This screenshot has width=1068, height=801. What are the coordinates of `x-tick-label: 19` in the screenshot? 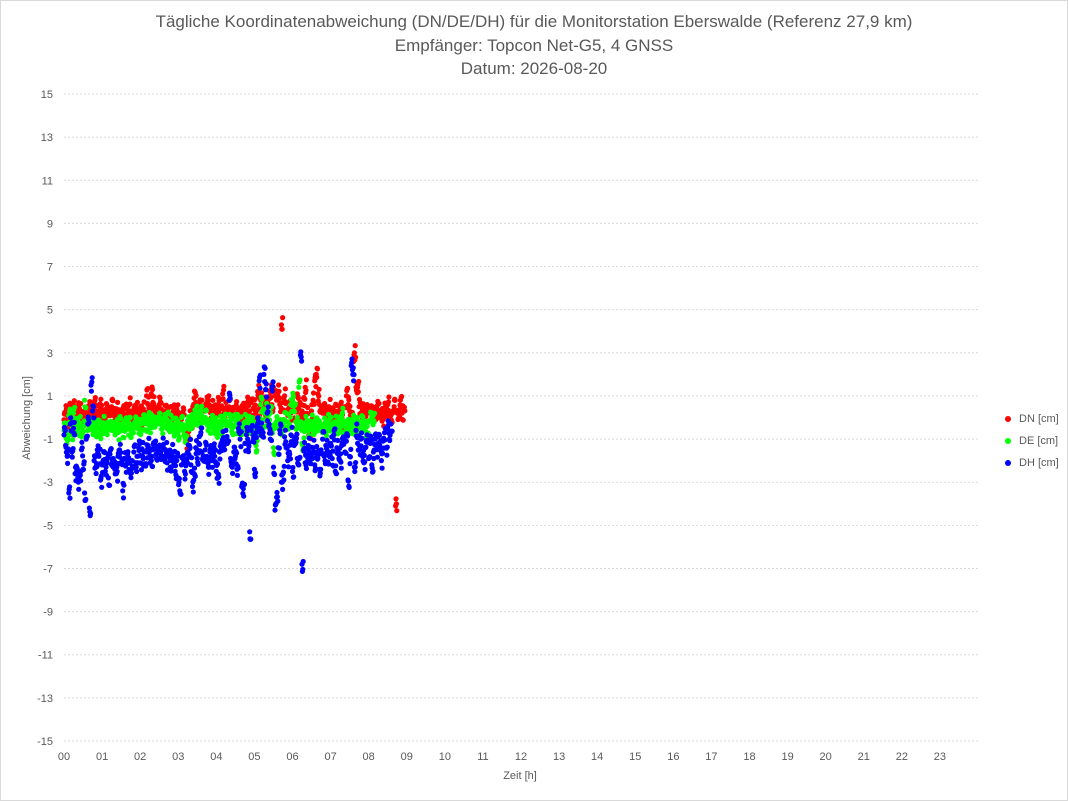 It's located at (787, 757).